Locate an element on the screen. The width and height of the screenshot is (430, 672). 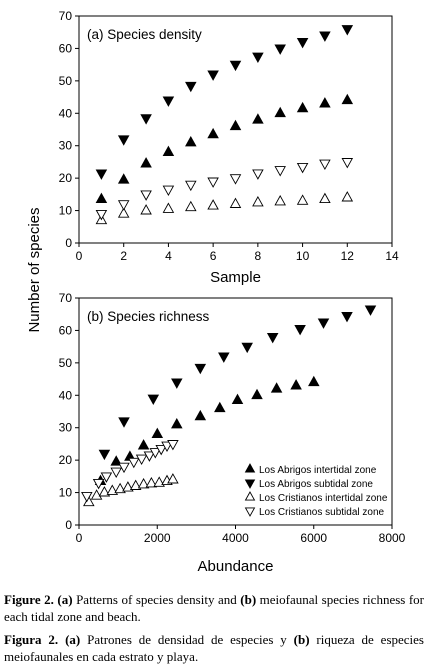
caption-figure-label: Figure 2. is located at coordinates (29, 599).